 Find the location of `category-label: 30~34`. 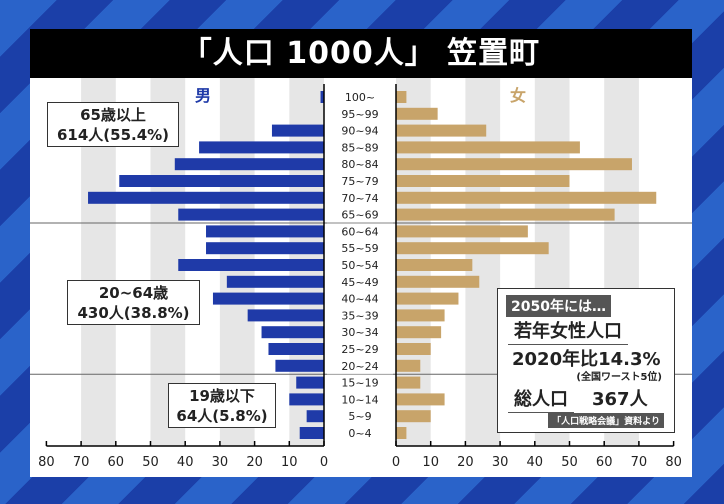

category-label: 30~34 is located at coordinates (359, 332).